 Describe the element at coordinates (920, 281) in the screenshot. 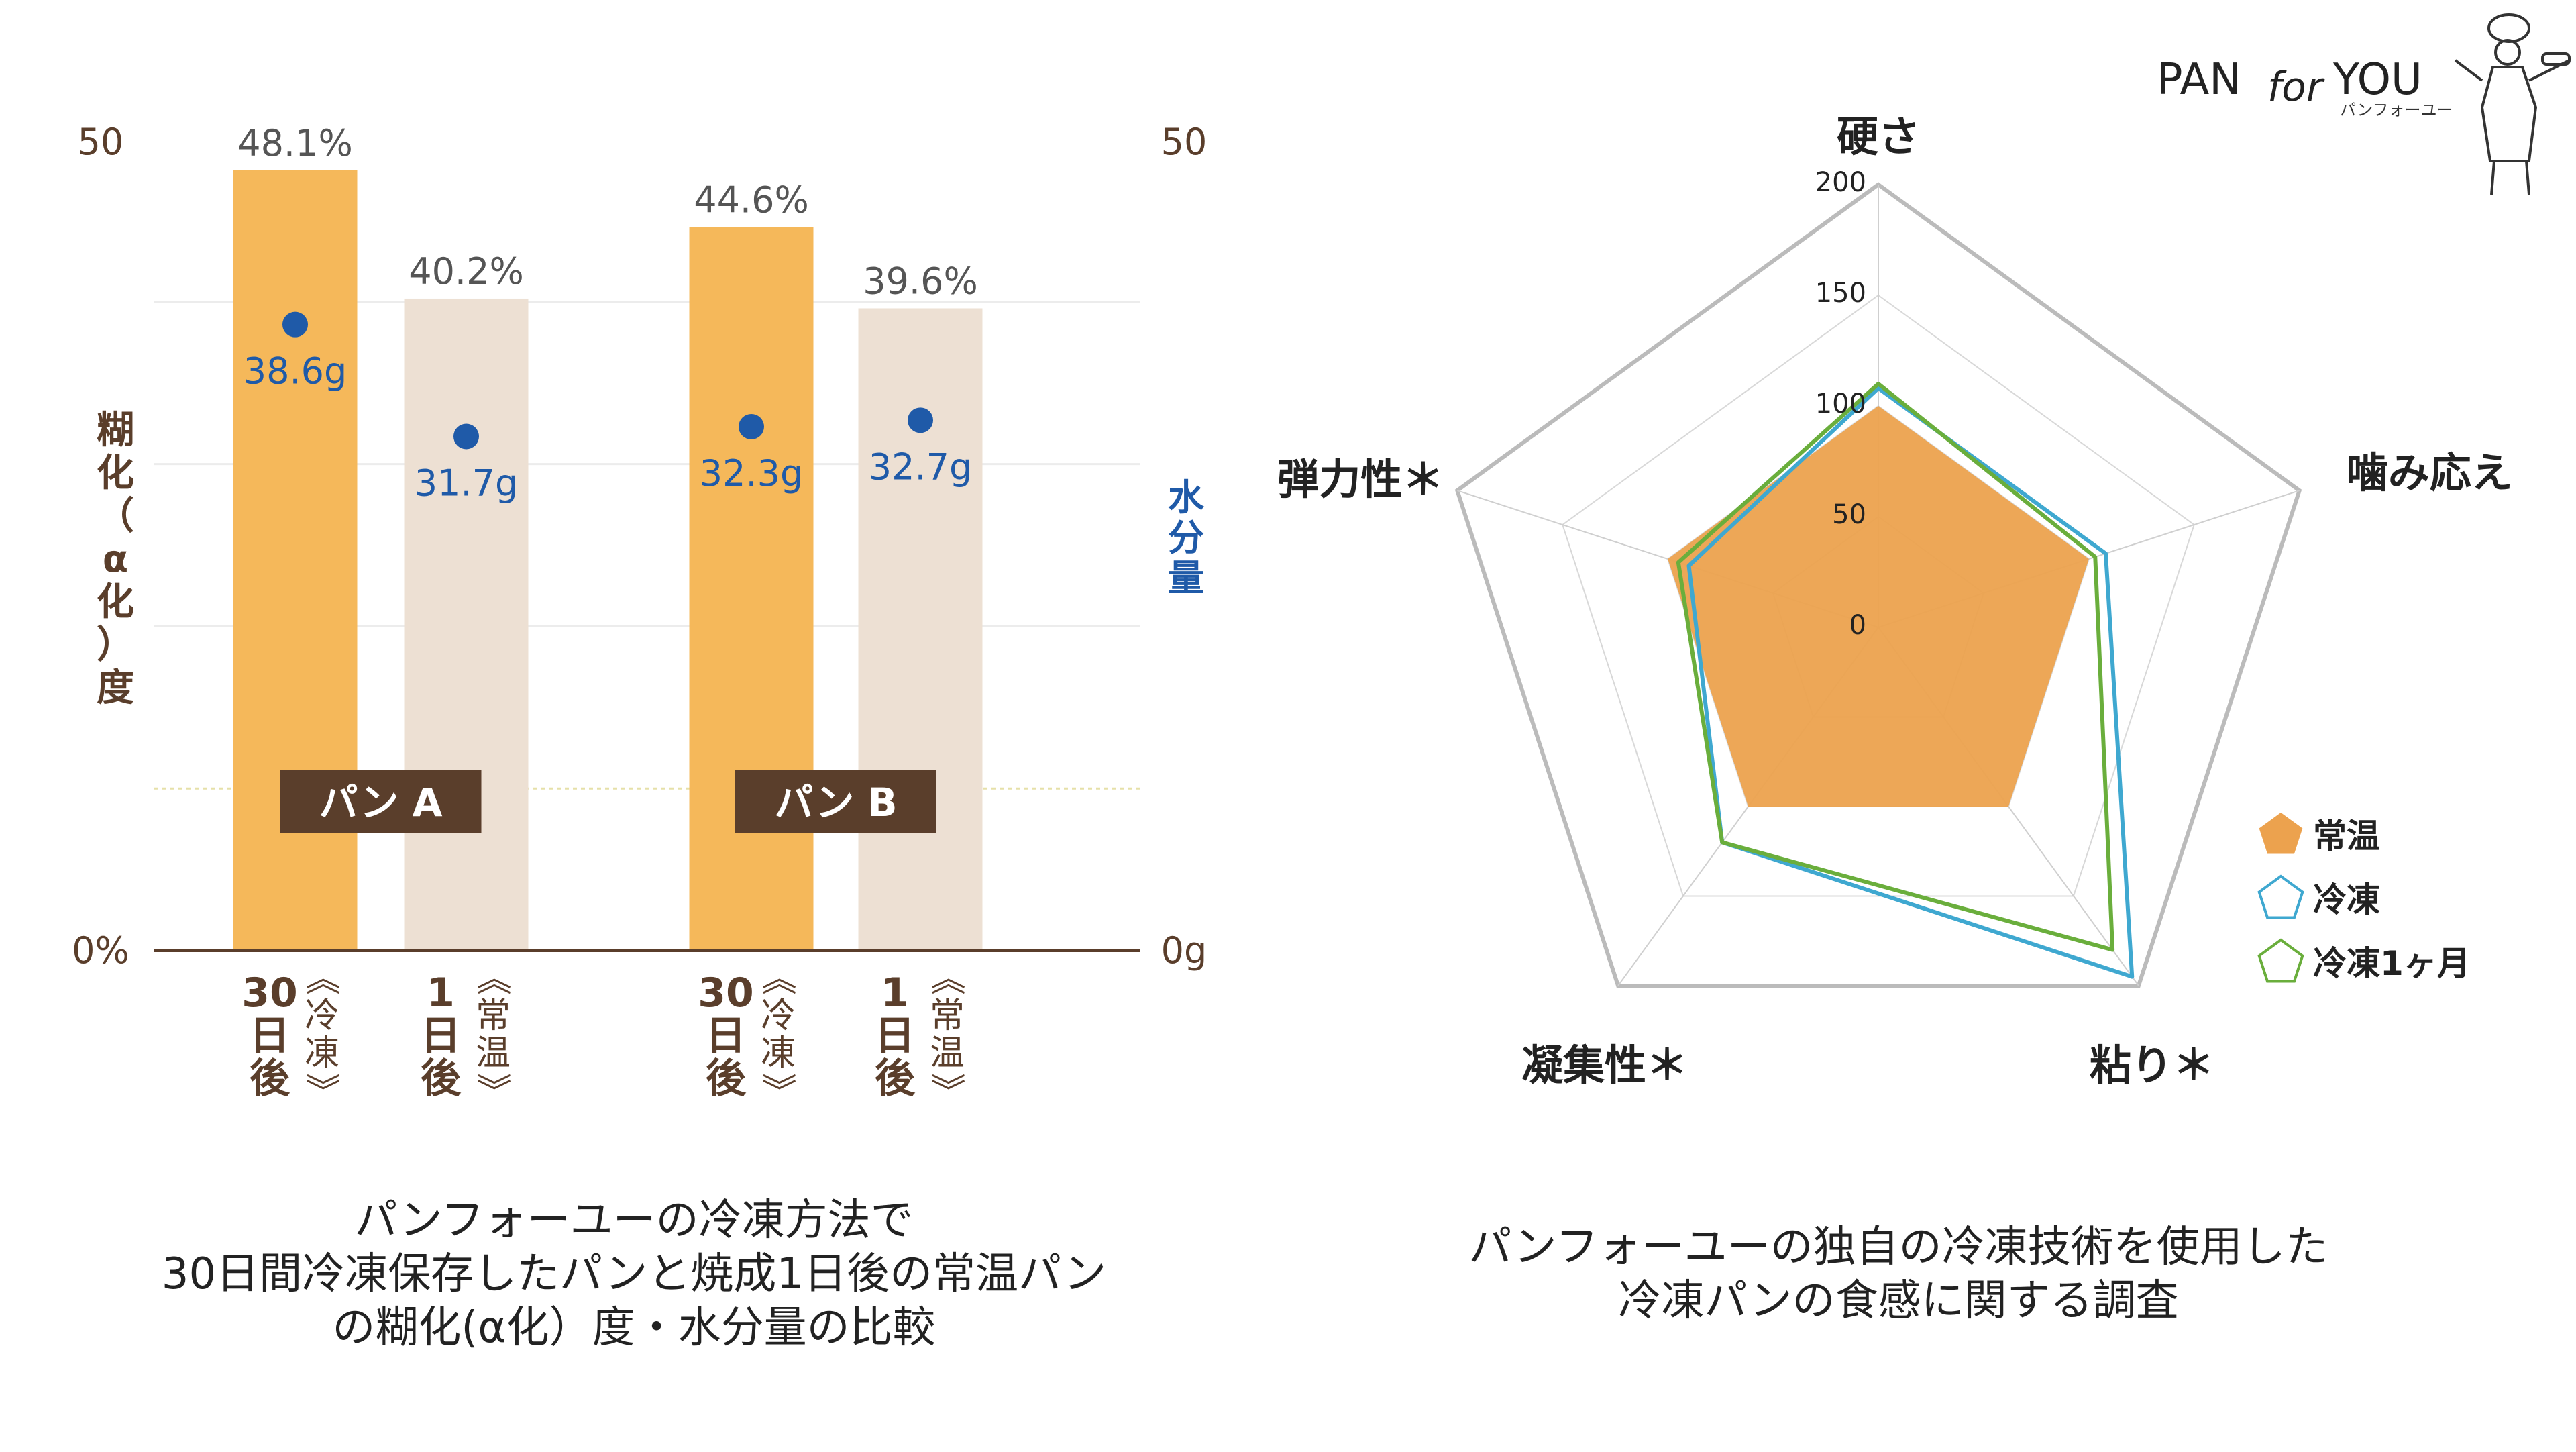

I see `bar-value-label: 39.6%` at that location.